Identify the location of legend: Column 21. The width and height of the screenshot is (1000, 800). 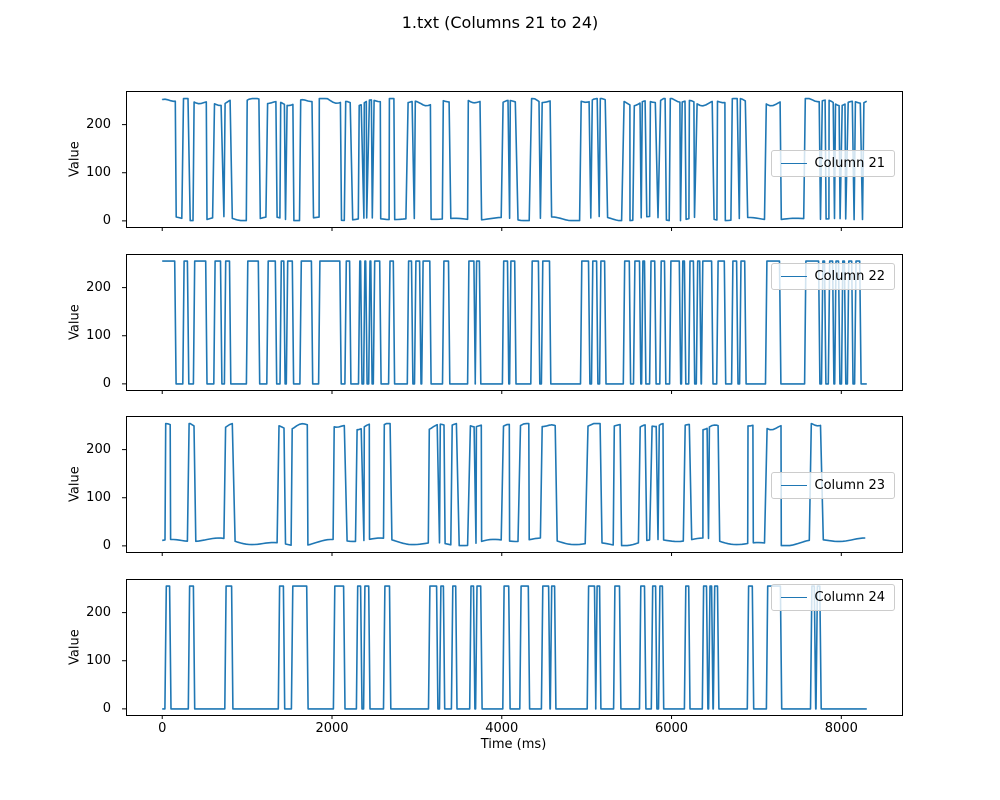
(832, 163).